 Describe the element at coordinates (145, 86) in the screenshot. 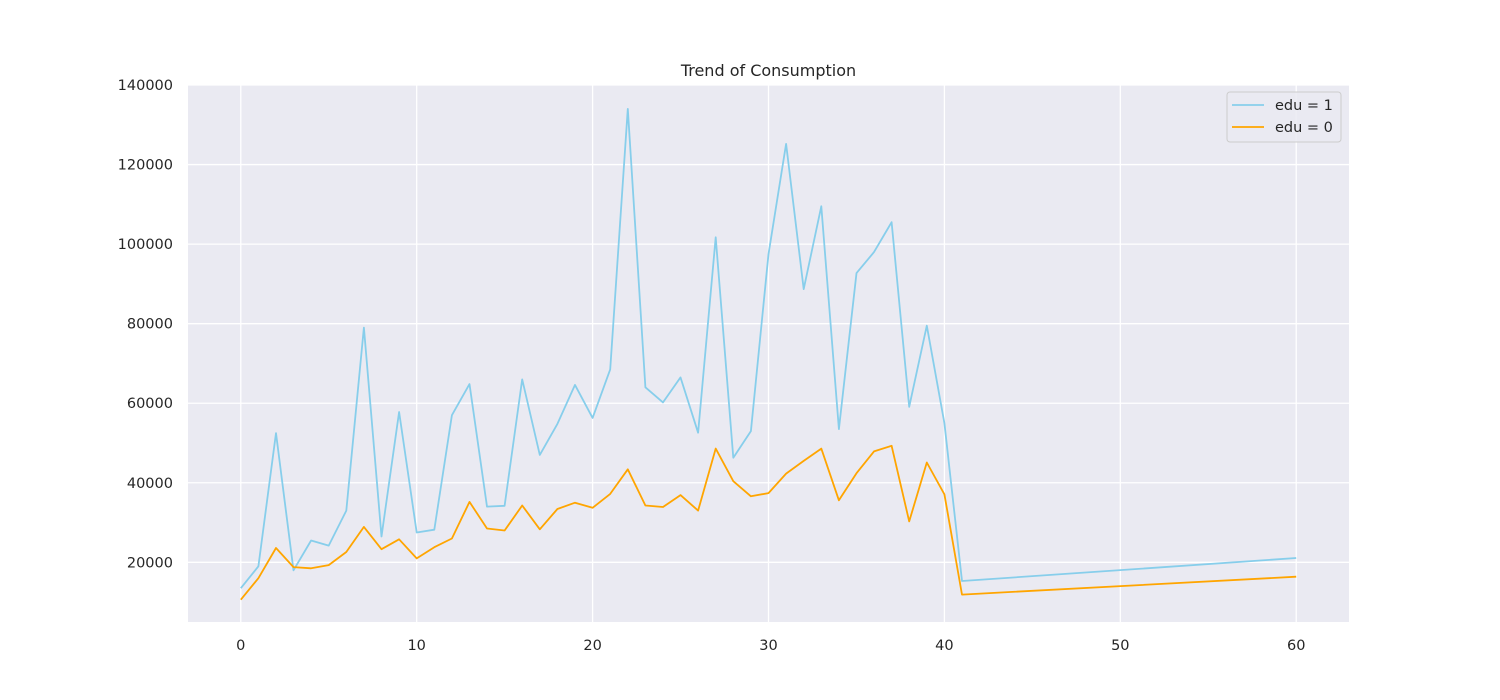

I see `y-tick-label: 140000` at that location.